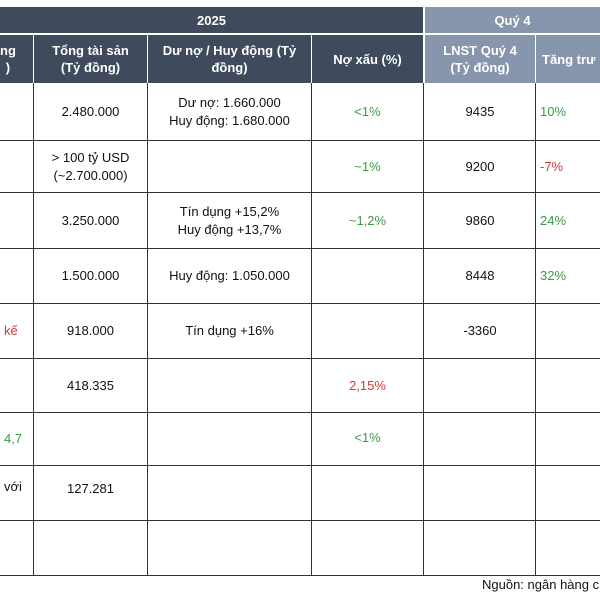 This screenshot has height=600, width=600. Describe the element at coordinates (568, 59) in the screenshot. I see `col-header-growth: Tăng trư` at that location.